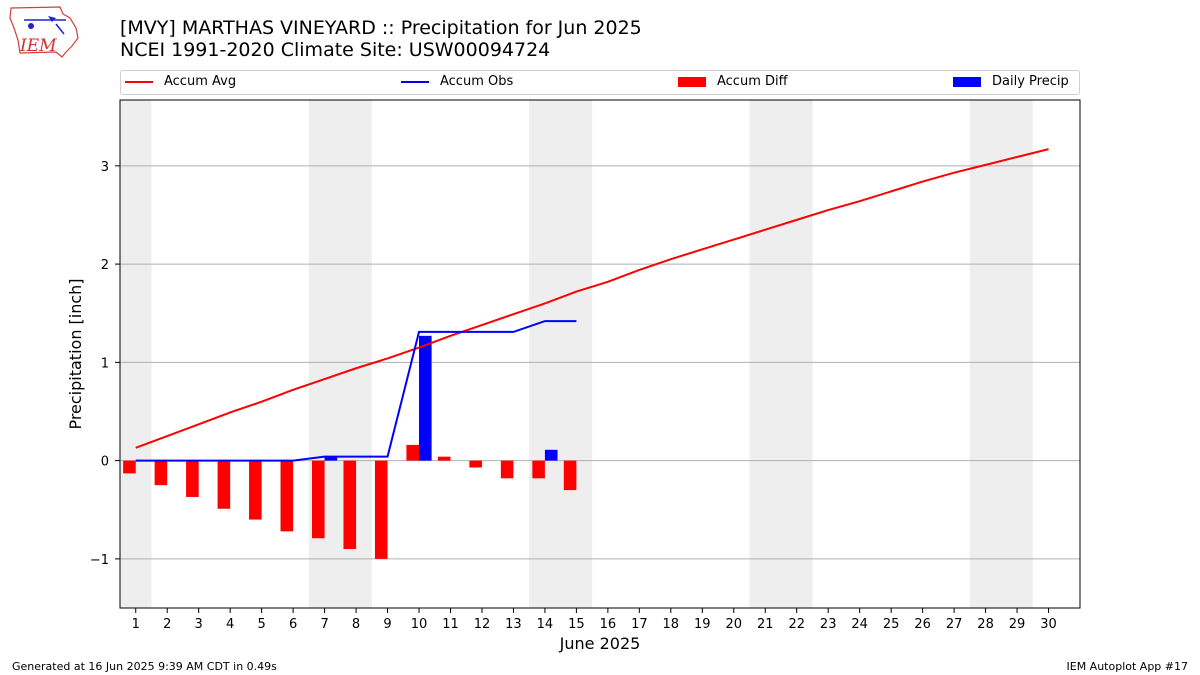 The width and height of the screenshot is (1200, 675). I want to click on x-tick-label: 25, so click(891, 624).